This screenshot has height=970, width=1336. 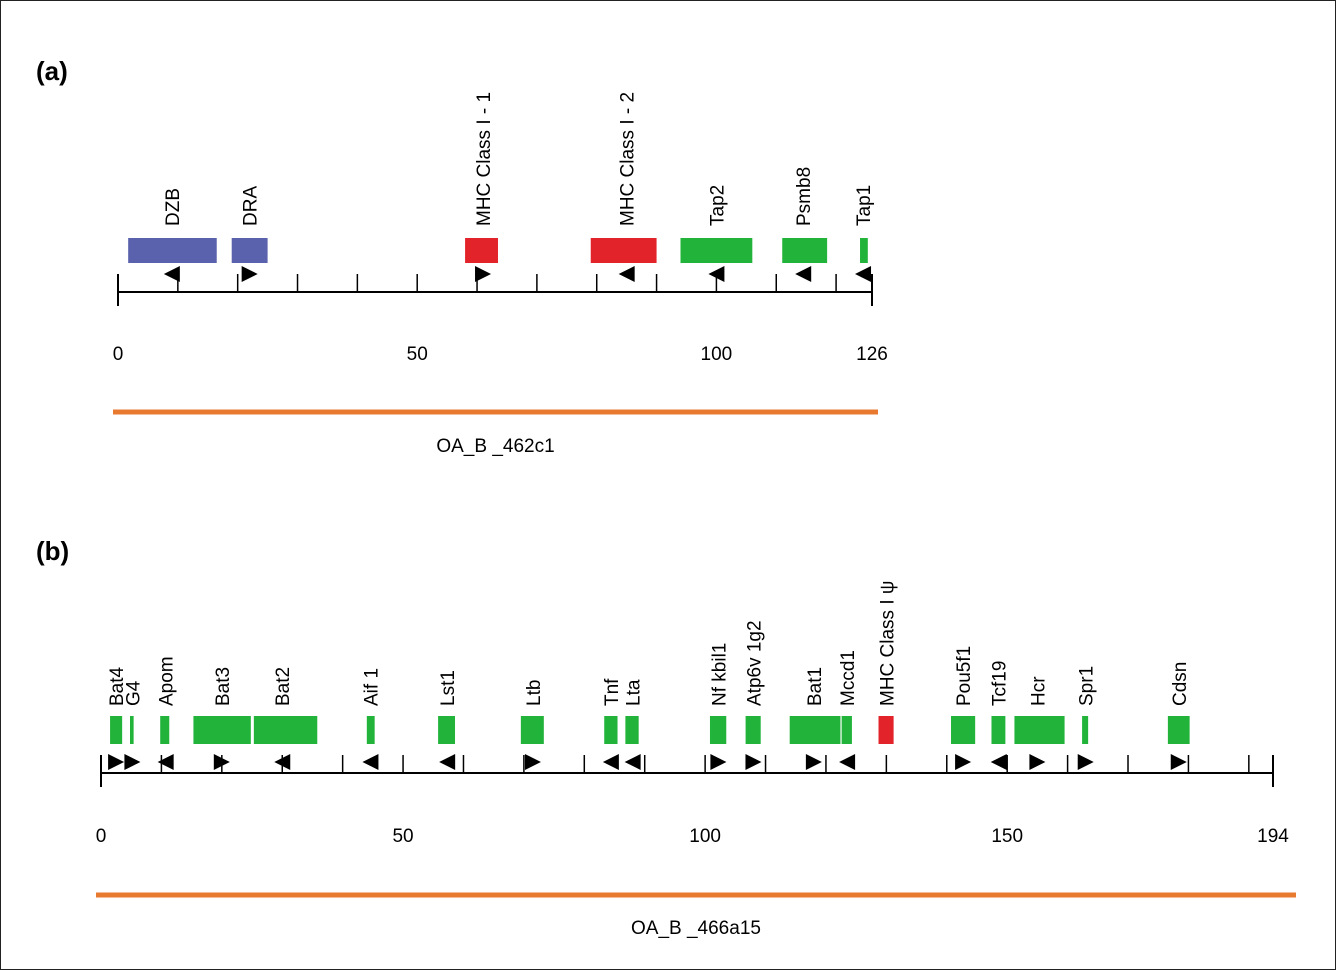 I want to click on gene-label-ltb: Ltb, so click(x=534, y=693).